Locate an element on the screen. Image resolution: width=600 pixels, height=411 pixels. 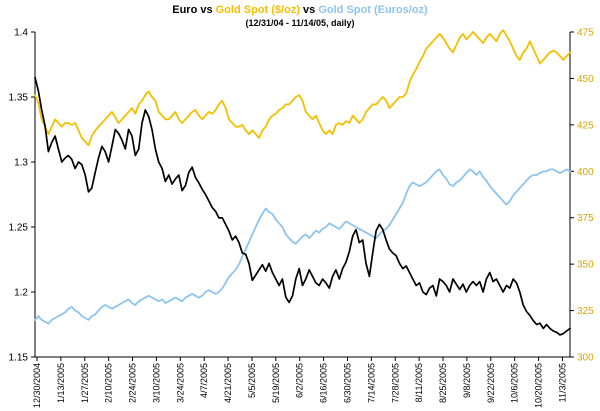
x-tick-label: 12/30/2004 is located at coordinates (37, 385).